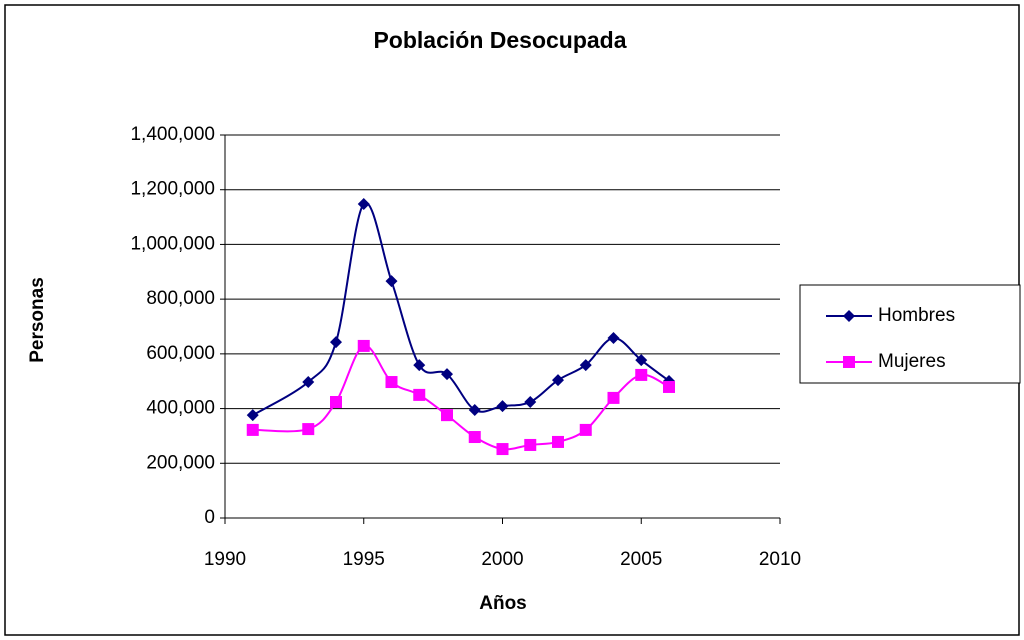 The width and height of the screenshot is (1024, 640). I want to click on y-tick-label: 800,000, so click(180, 298).